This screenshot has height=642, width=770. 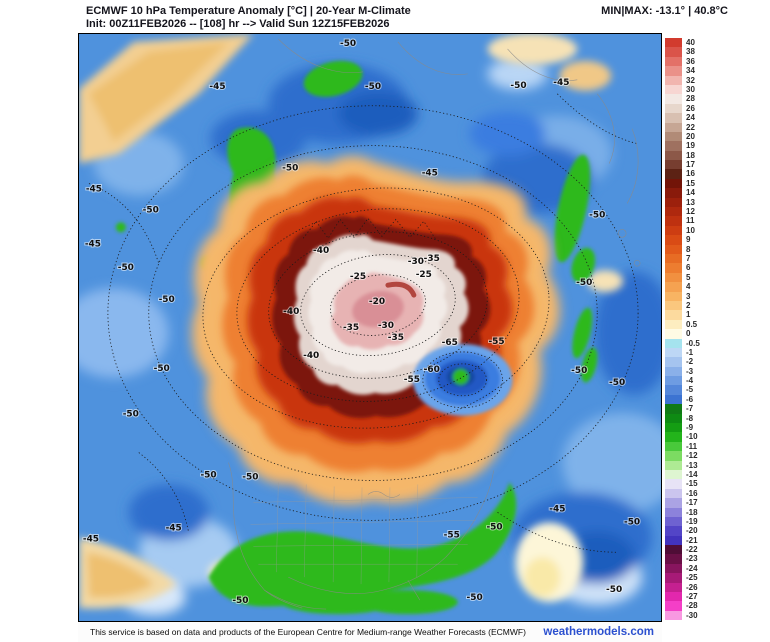 I want to click on legend-value-label: 8, so click(x=688, y=249).